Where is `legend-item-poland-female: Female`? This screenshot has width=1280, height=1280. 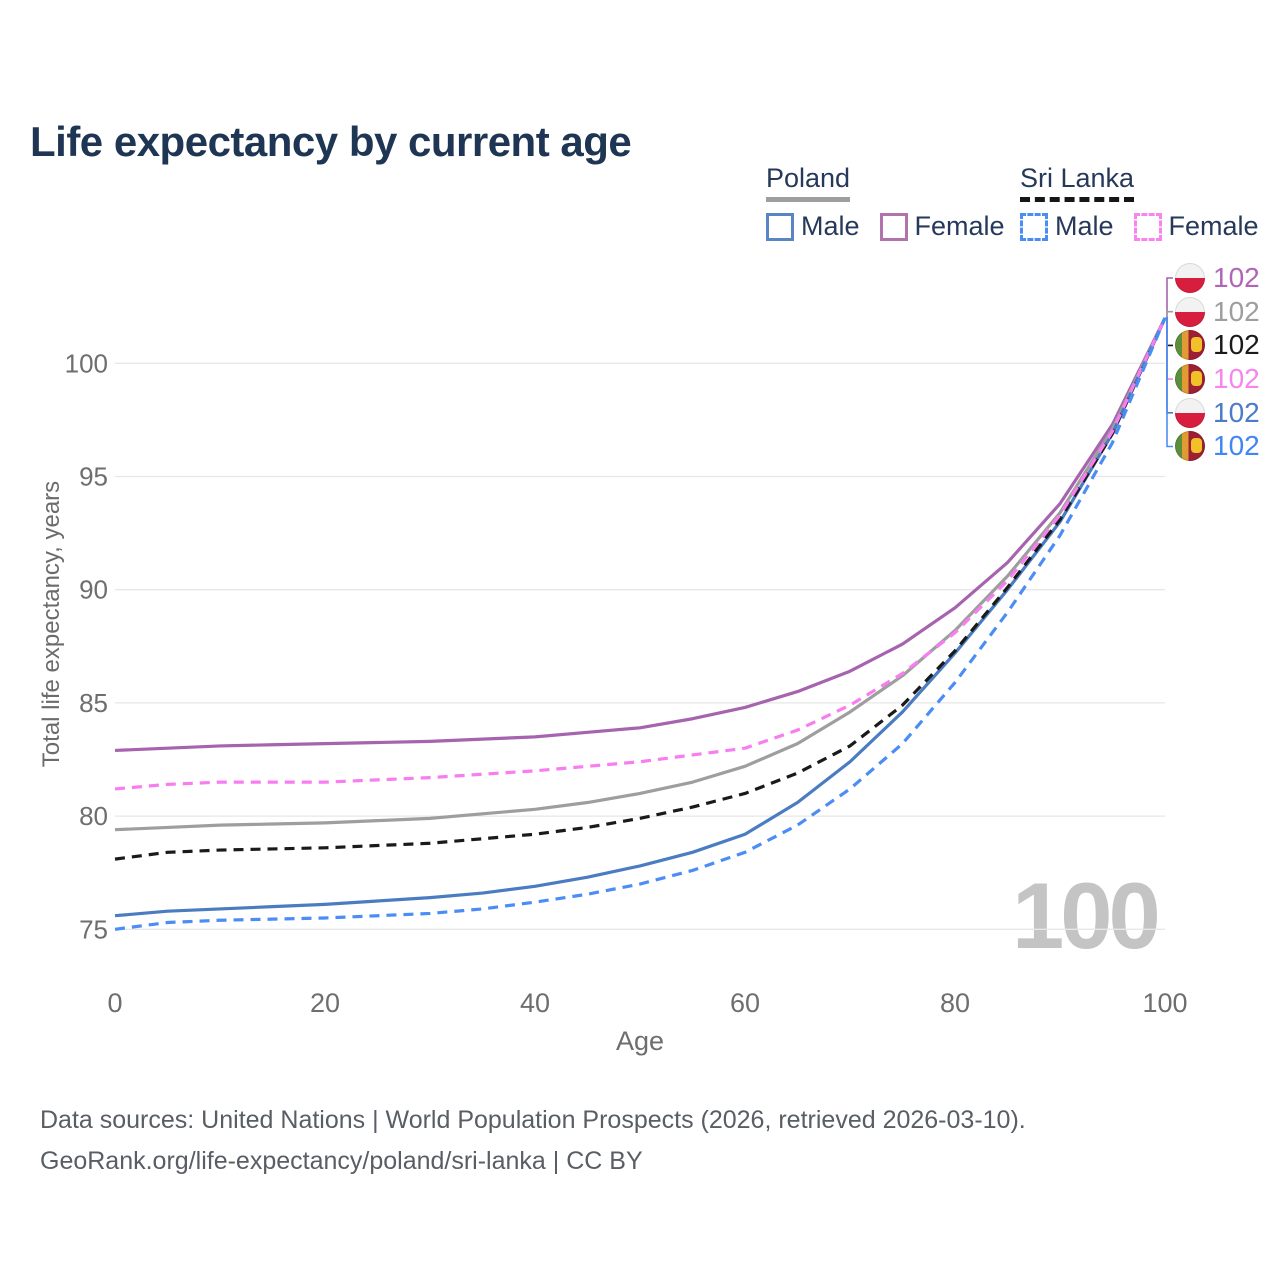 legend-item-poland-female: Female is located at coordinates (942, 226).